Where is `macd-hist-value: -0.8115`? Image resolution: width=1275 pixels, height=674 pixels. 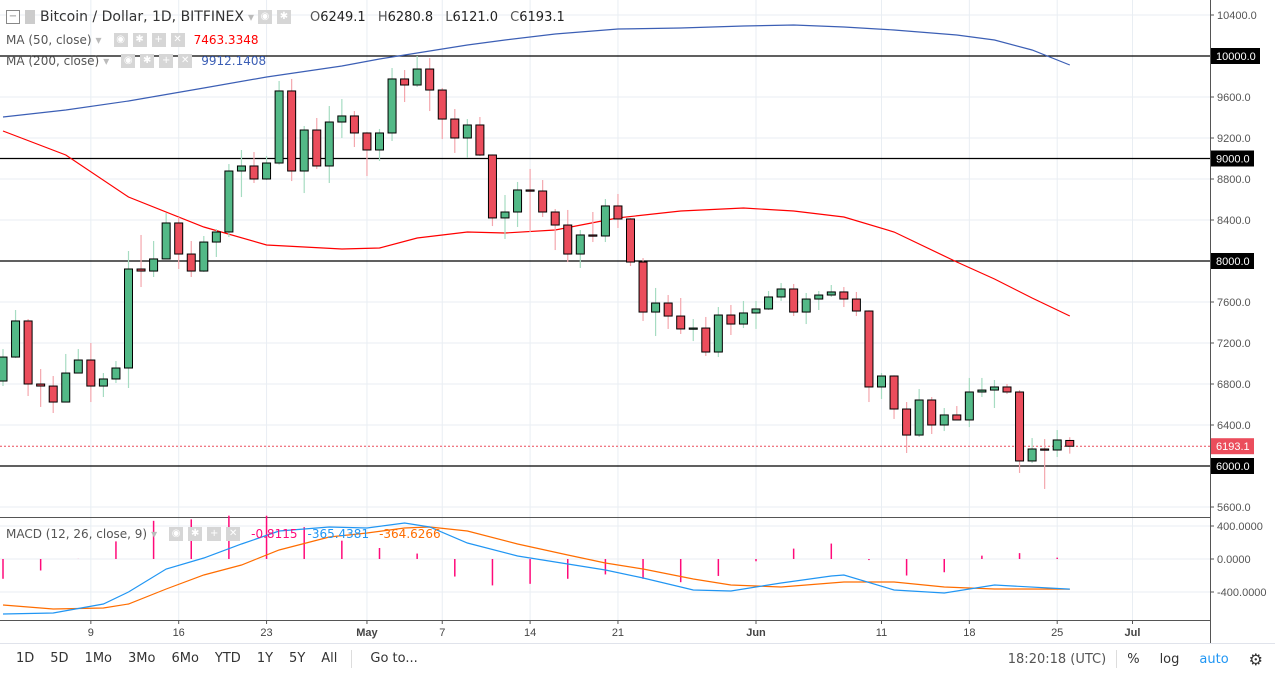
macd-hist-value: -0.8115 is located at coordinates (274, 534).